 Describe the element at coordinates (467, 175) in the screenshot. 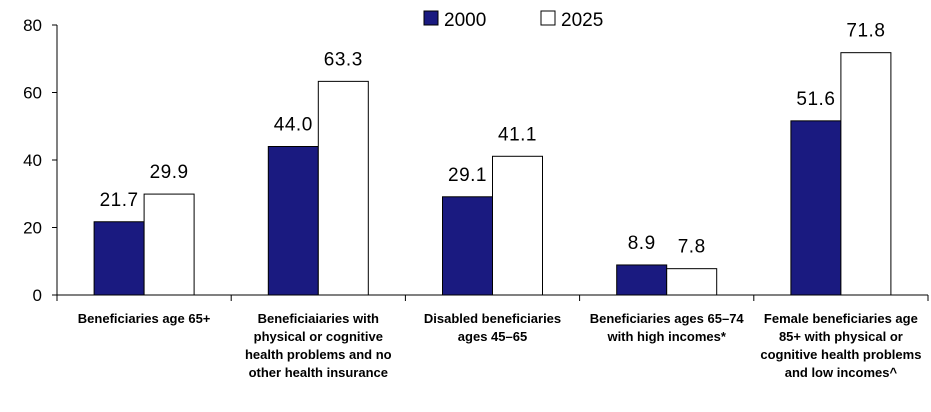

I see `data-label-2000: 29.1` at that location.